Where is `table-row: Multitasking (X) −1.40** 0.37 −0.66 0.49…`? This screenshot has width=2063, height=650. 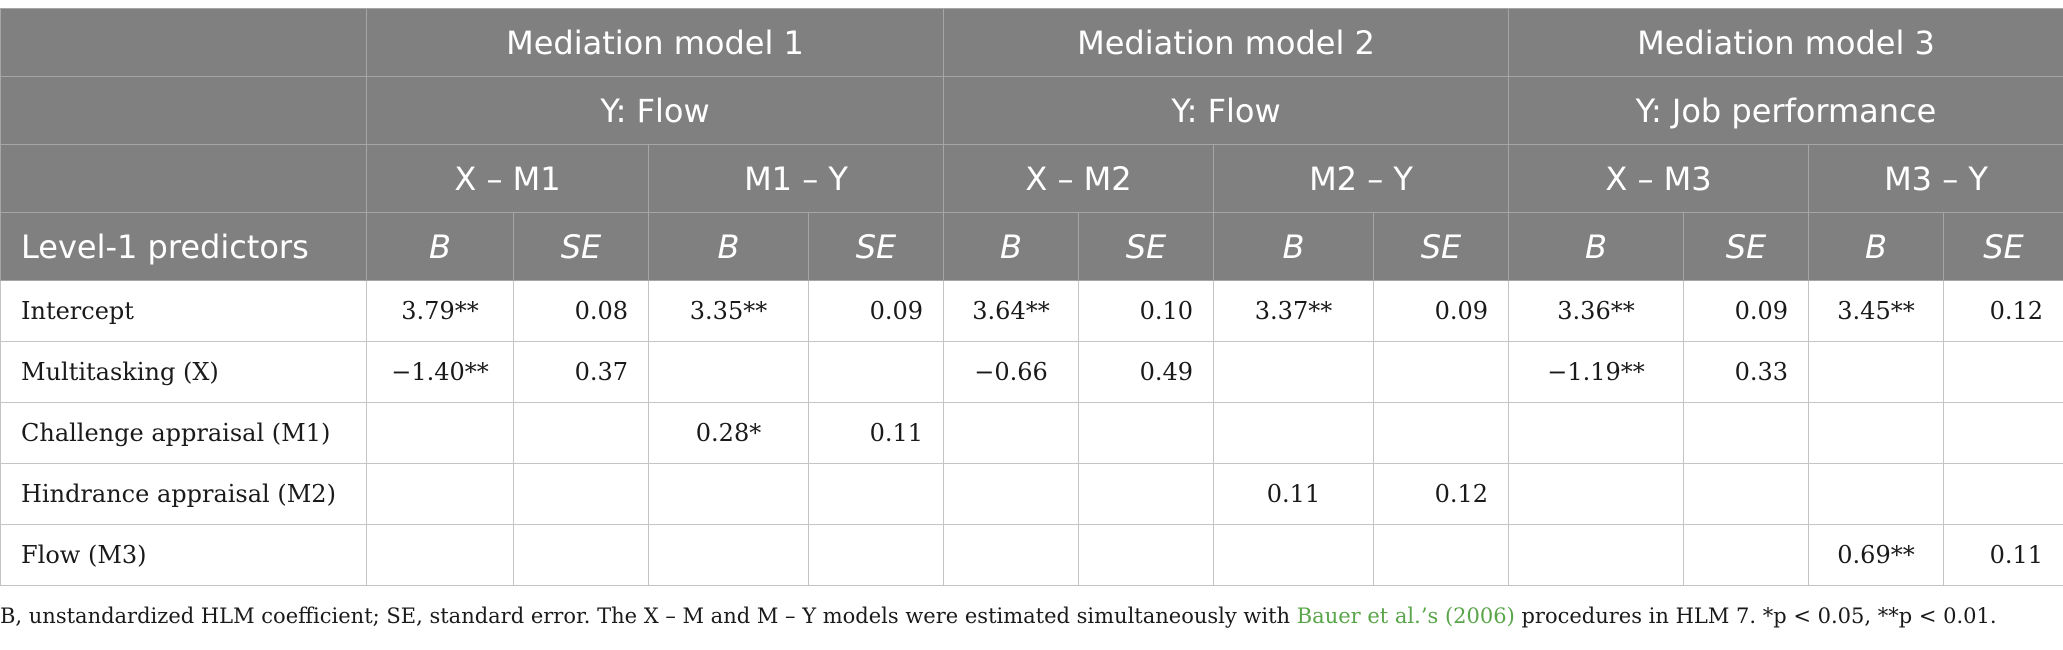 table-row: Multitasking (X) −1.40** 0.37 −0.66 0.49… is located at coordinates (1031, 372).